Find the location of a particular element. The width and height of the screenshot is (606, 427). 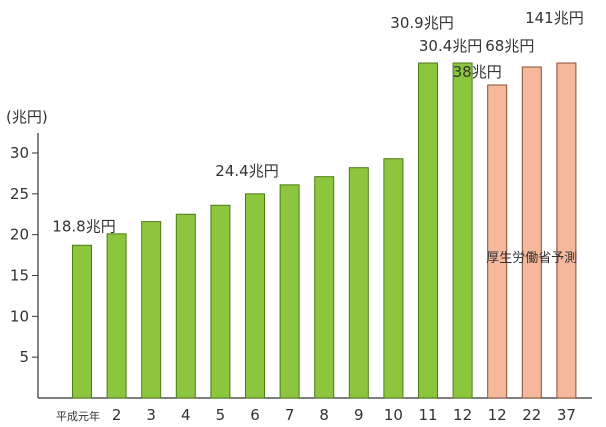

y-tick-label-1: 10 is located at coordinates (19, 316).